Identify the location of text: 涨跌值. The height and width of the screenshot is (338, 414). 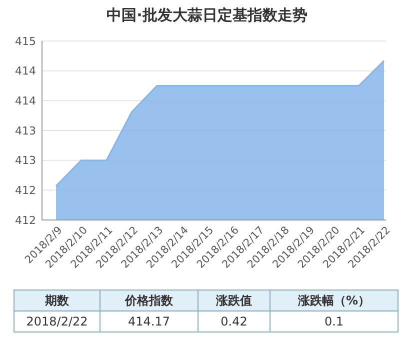
(233, 301).